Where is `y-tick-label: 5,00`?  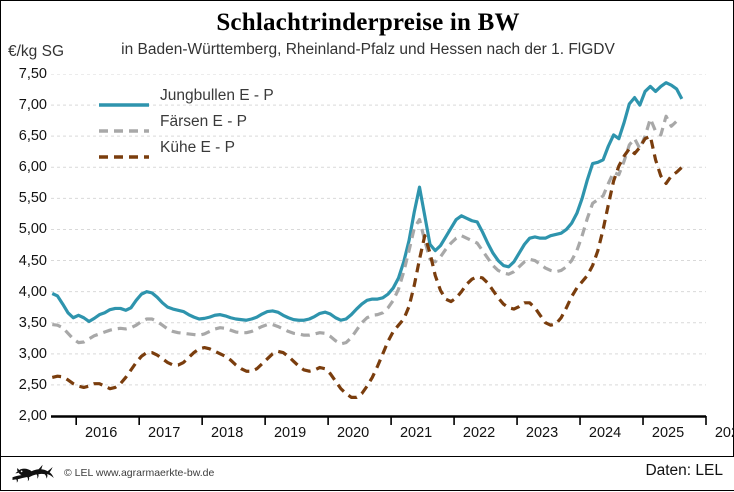 y-tick-label: 5,00 is located at coordinates (32, 229).